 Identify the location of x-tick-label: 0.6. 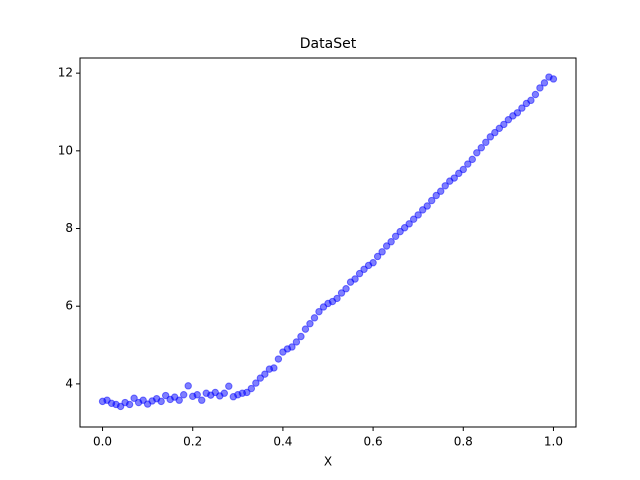
(373, 442).